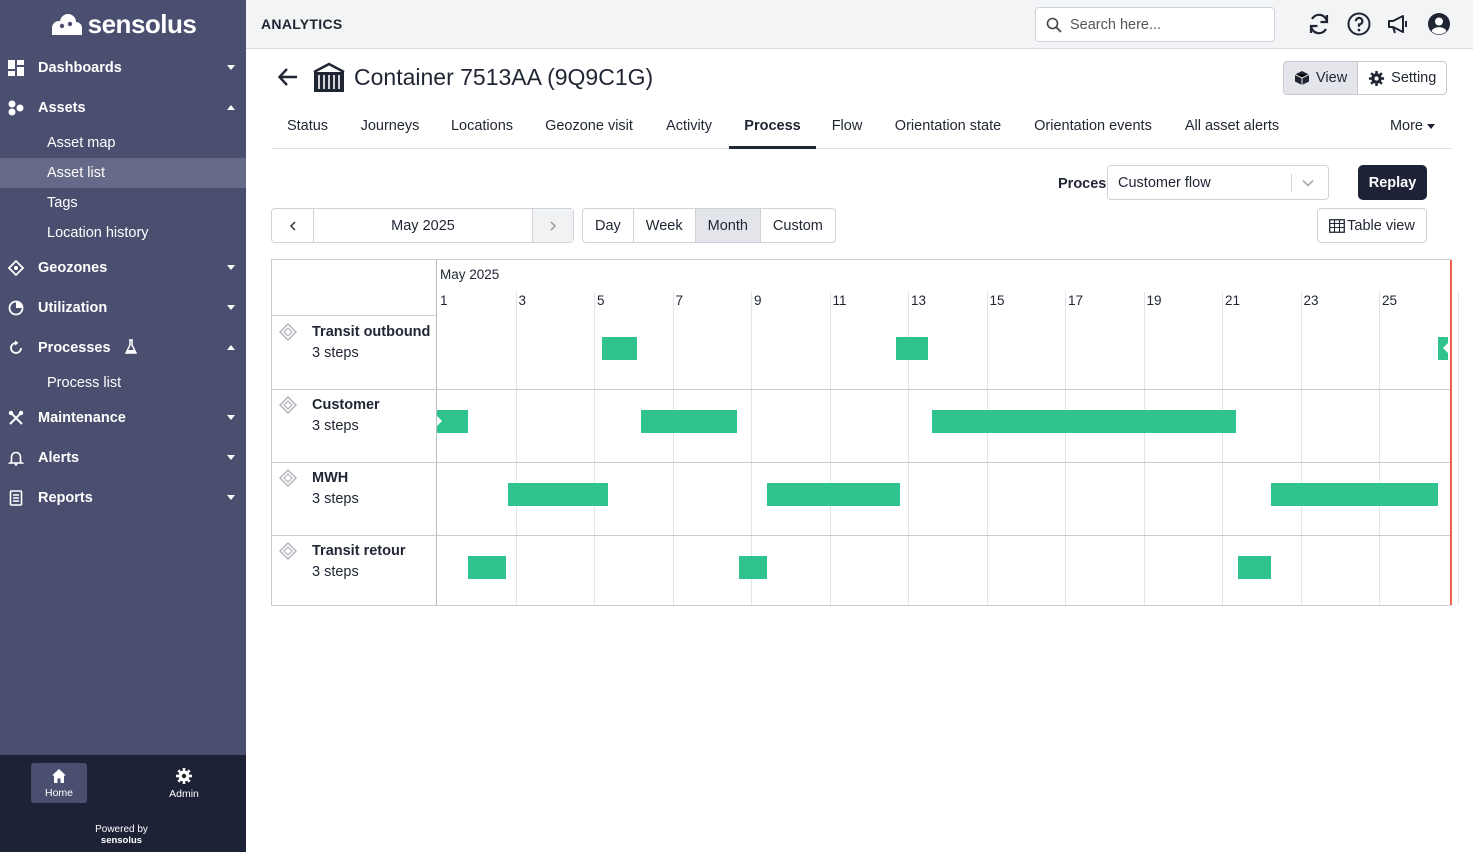 This screenshot has height=852, width=1473. Describe the element at coordinates (123, 348) in the screenshot. I see `sidebar-item-processes: Processes` at that location.